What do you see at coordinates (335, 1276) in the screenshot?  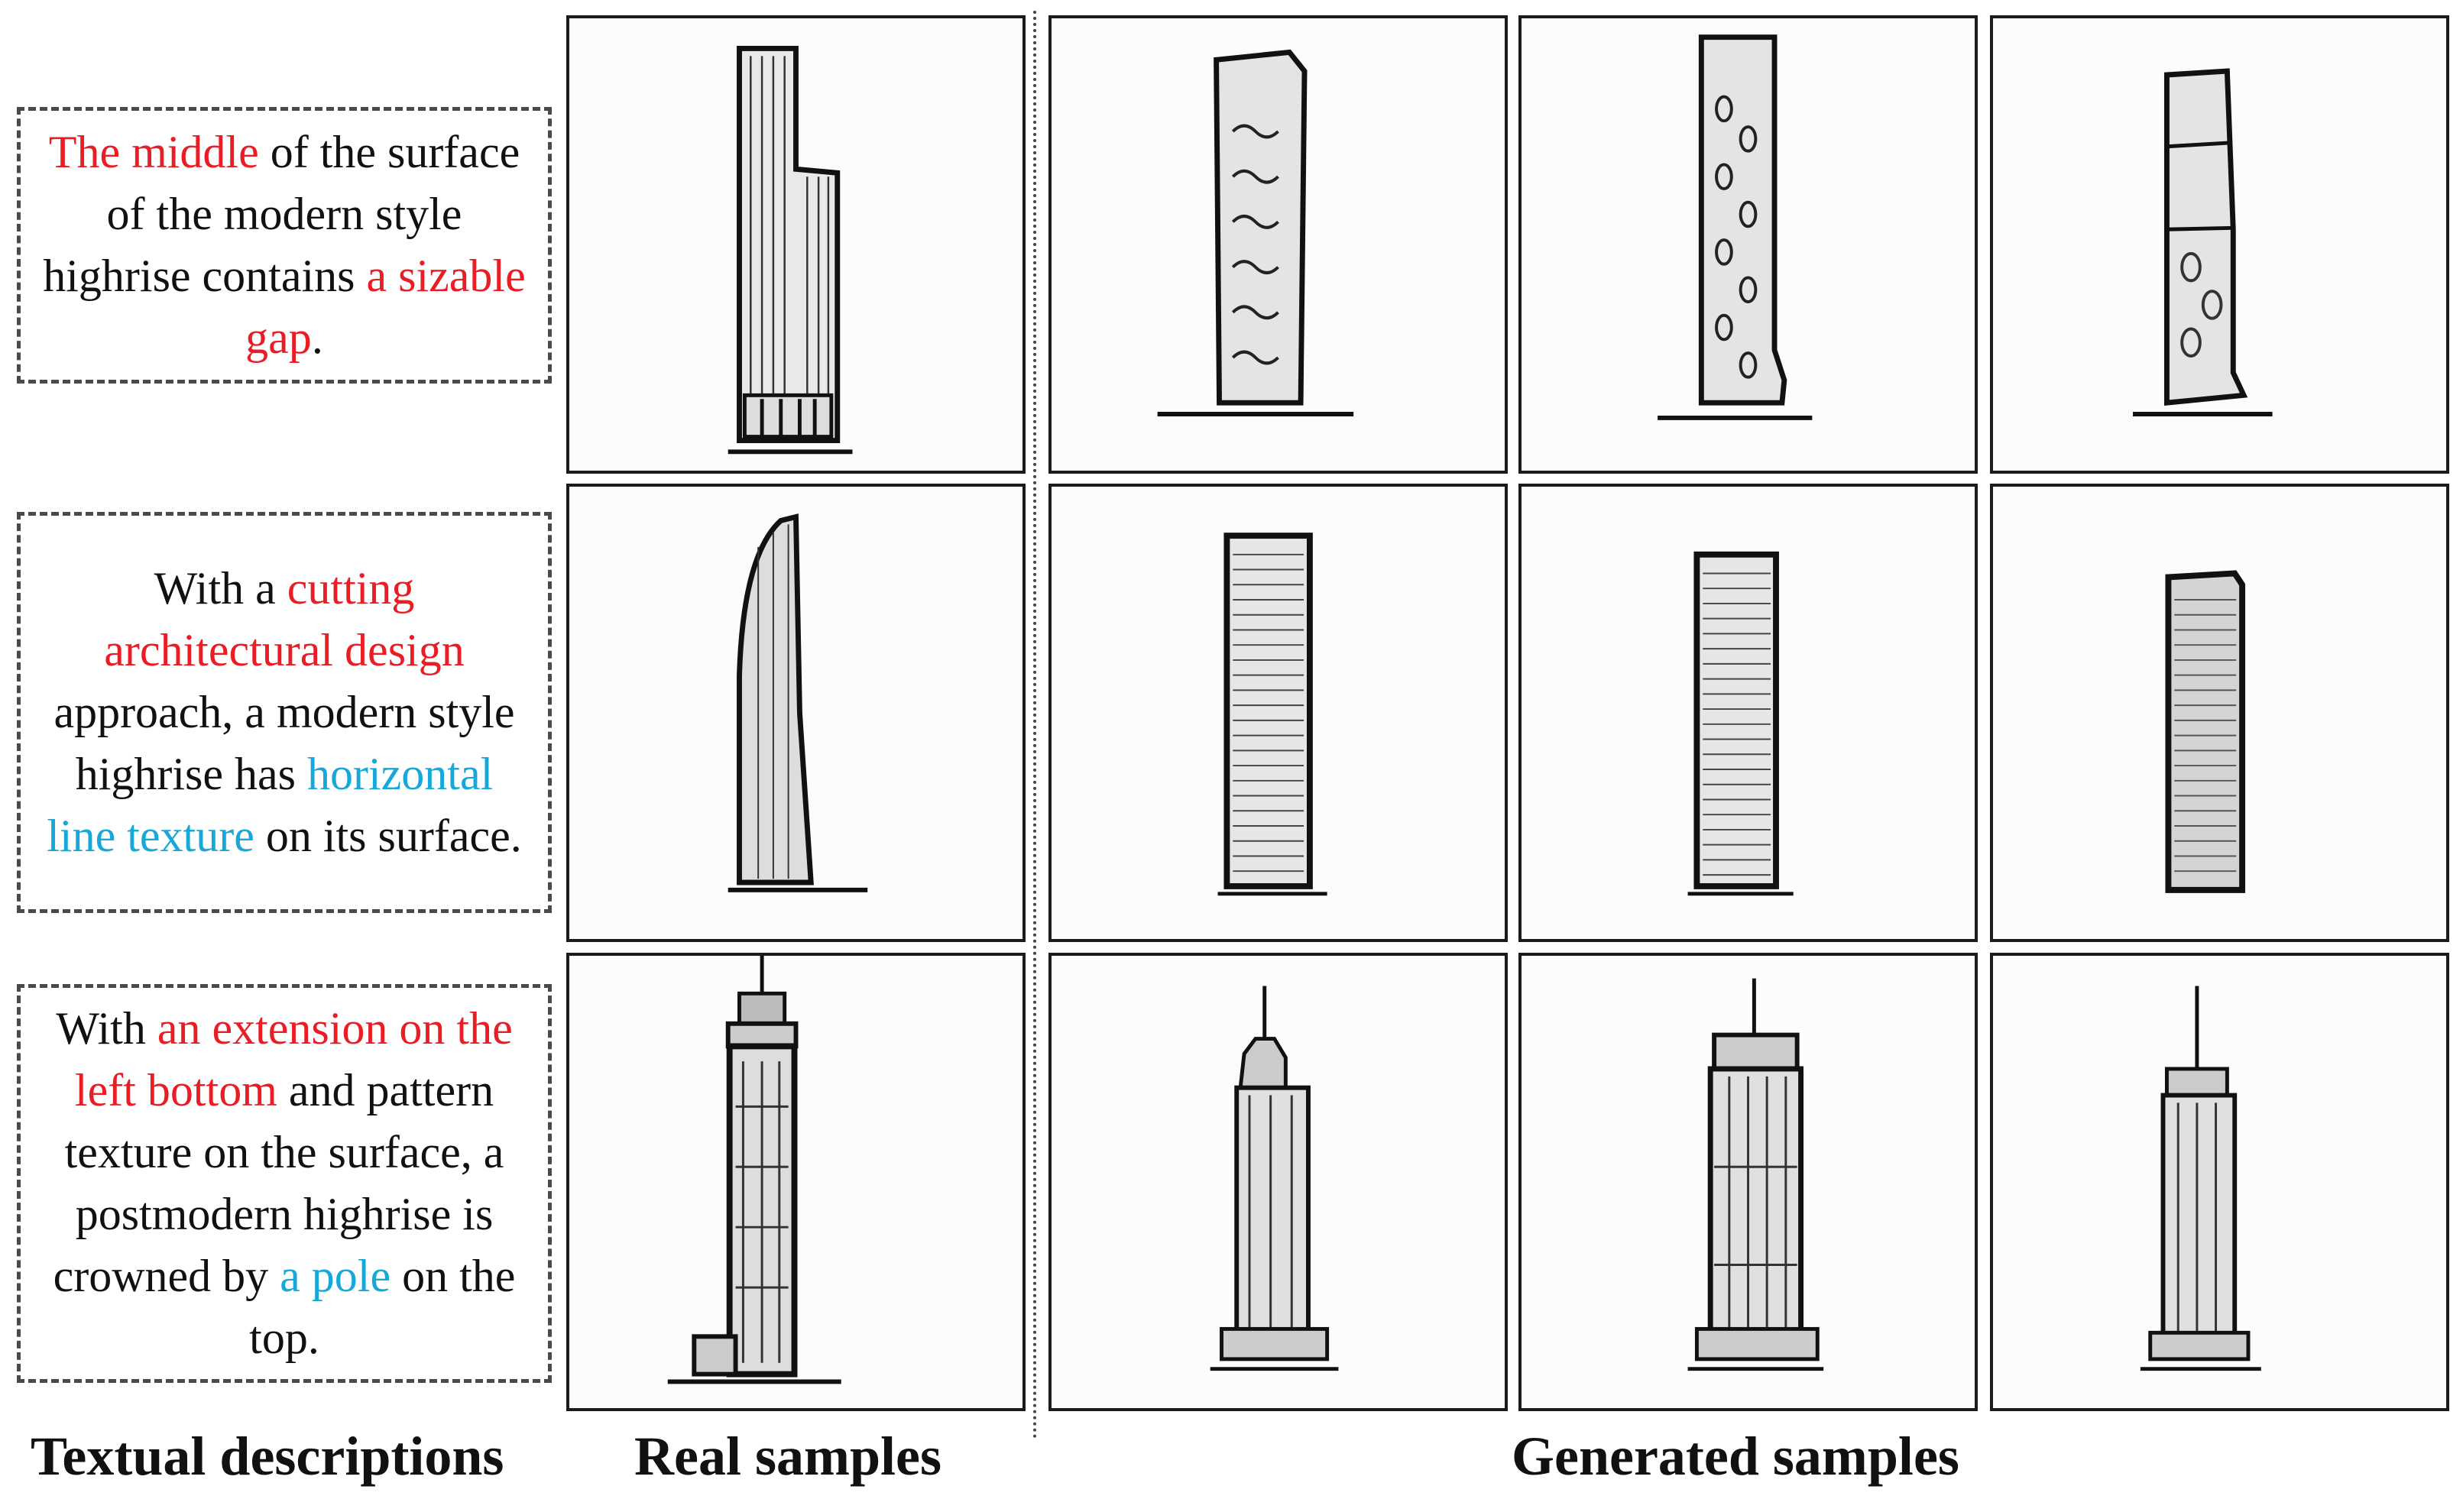 I see `highlight-cyan: a pole` at bounding box center [335, 1276].